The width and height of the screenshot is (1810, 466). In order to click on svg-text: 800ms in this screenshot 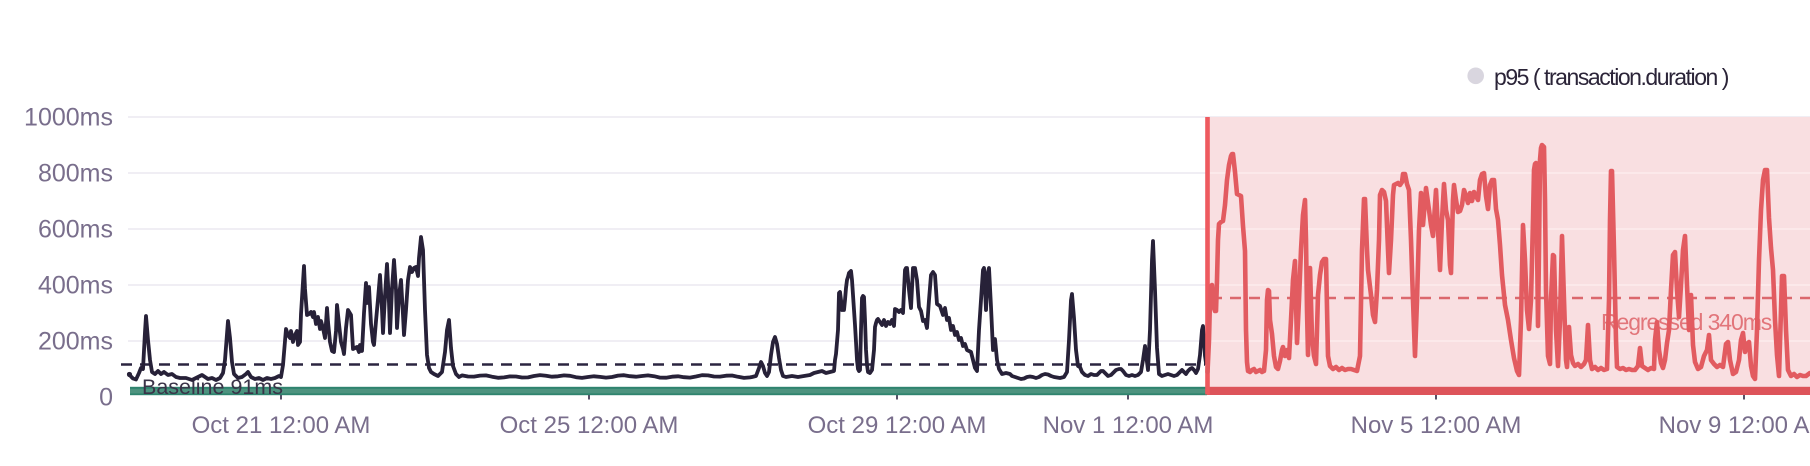, I will do `click(75, 174)`.